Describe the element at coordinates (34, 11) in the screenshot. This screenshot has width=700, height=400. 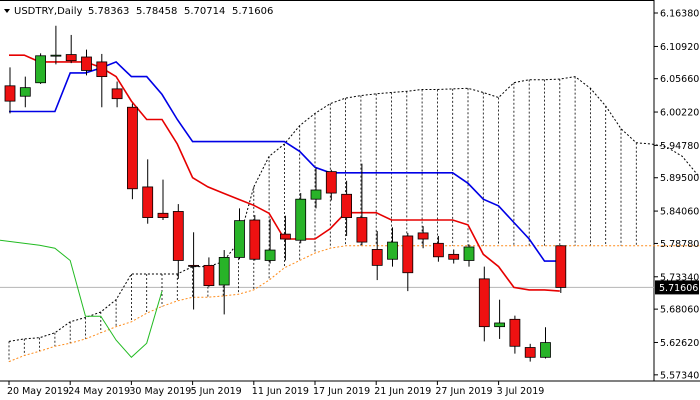
I see `symbol-label: USDTRY` at that location.